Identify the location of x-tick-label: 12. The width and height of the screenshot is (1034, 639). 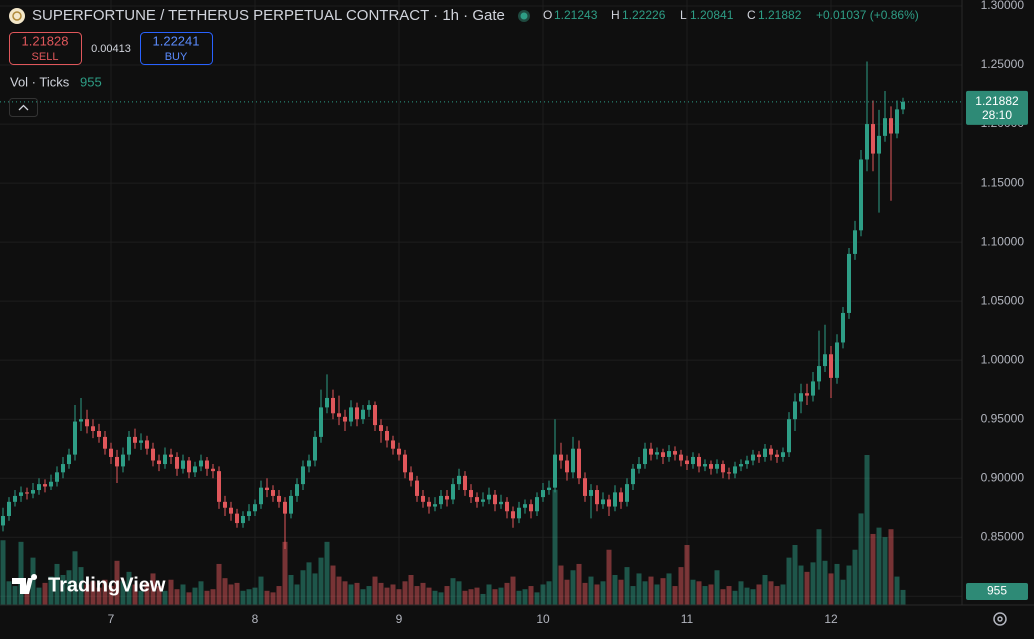
(831, 619).